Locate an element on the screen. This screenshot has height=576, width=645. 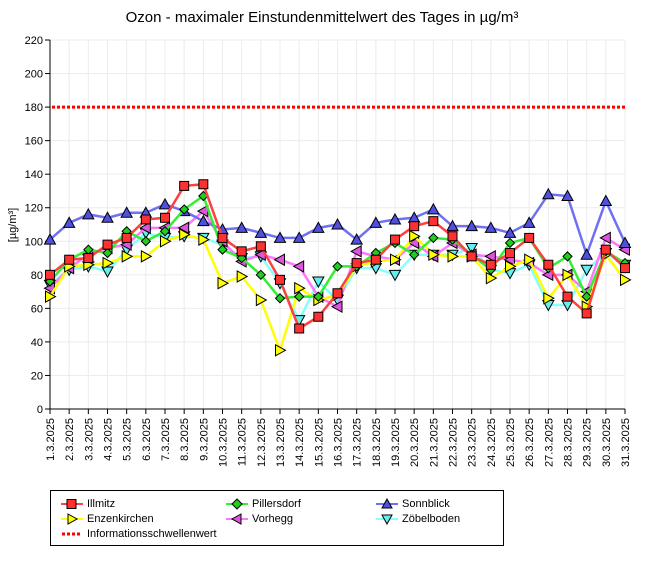
y-axis: 0 20 40 60 80 100 120 140 160 180 200 220 is located at coordinates (38, 225).